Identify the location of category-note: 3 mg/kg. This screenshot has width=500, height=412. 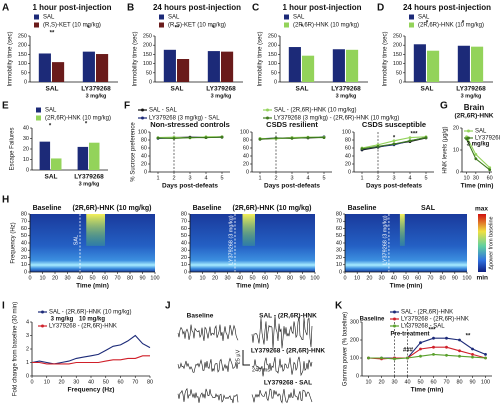
(89, 184).